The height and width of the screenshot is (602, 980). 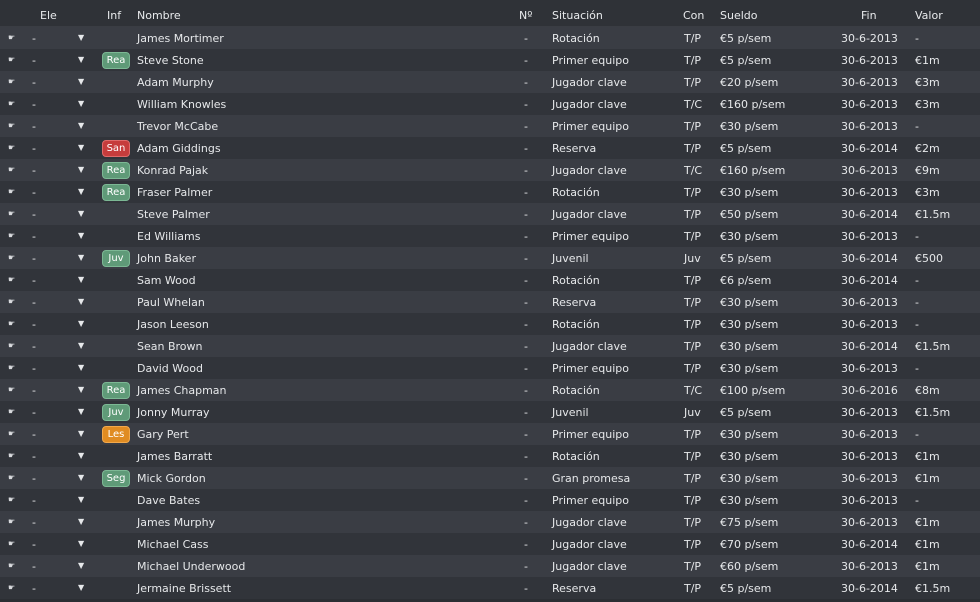 What do you see at coordinates (179, 148) in the screenshot?
I see `player-name-link: Adam Giddings` at bounding box center [179, 148].